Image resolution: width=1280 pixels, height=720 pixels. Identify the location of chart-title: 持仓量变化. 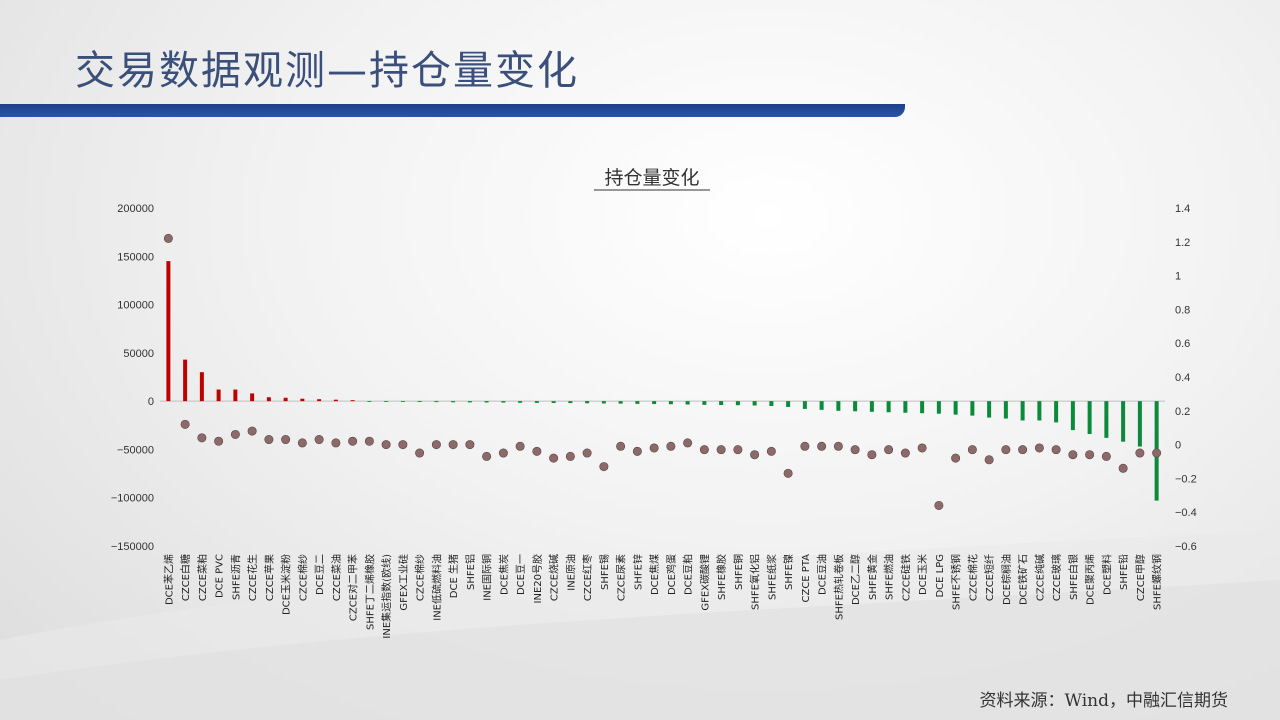
(651, 178).